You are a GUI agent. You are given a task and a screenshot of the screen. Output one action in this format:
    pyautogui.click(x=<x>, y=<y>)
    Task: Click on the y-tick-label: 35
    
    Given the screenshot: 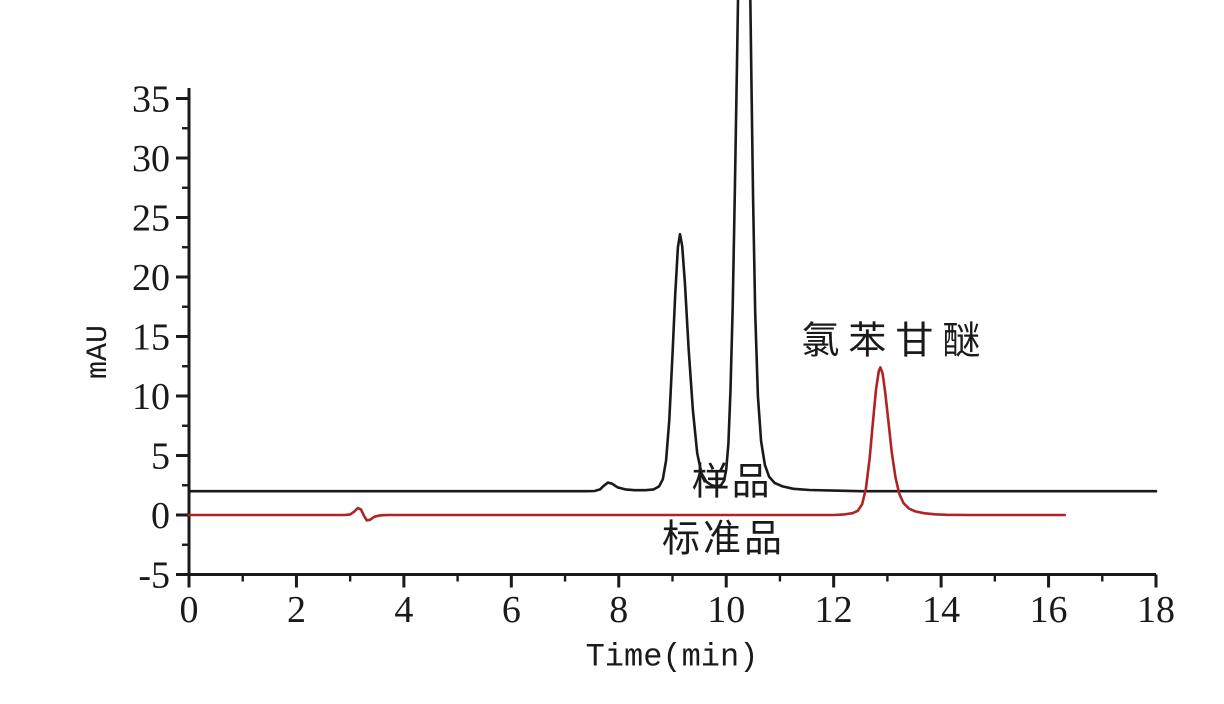 What is the action you would take?
    pyautogui.click(x=151, y=100)
    